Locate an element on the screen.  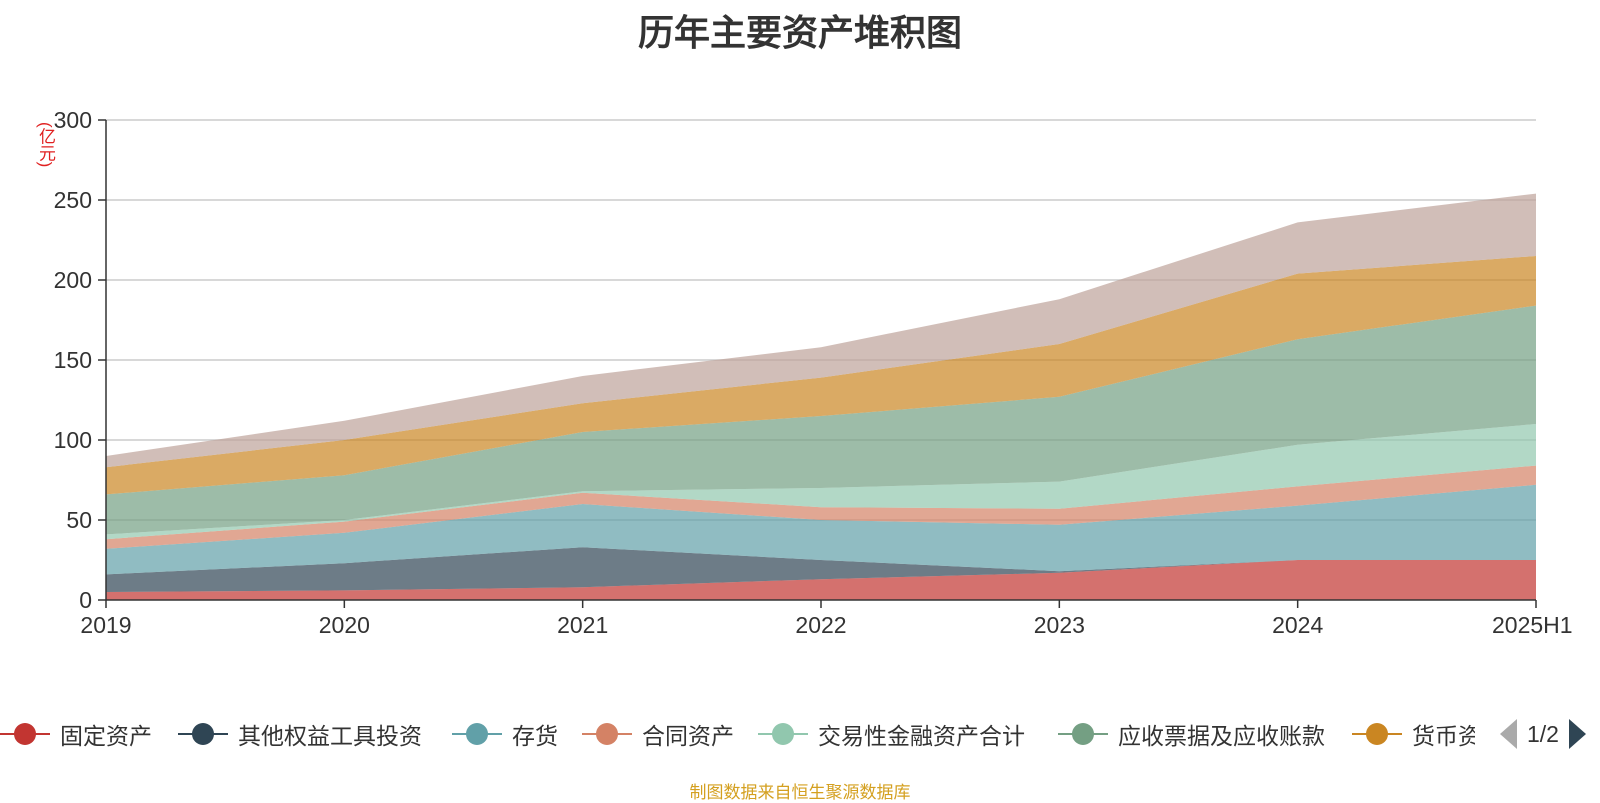
legend-label: 合同资产 is located at coordinates (688, 736).